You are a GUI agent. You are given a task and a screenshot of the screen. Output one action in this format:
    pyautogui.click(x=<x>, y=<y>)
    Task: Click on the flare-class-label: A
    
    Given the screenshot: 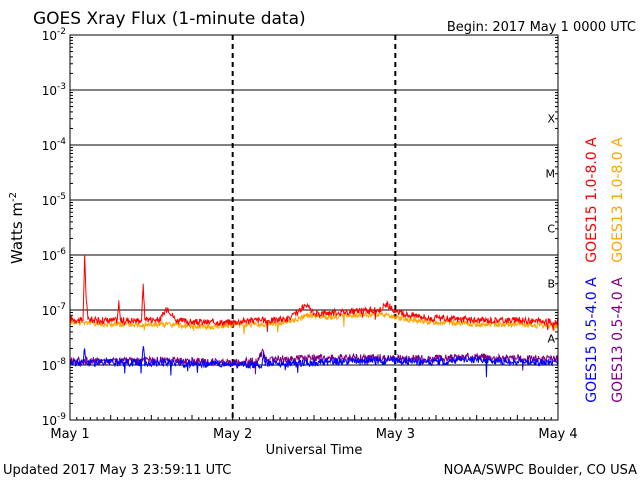 What is the action you would take?
    pyautogui.click(x=551, y=339)
    